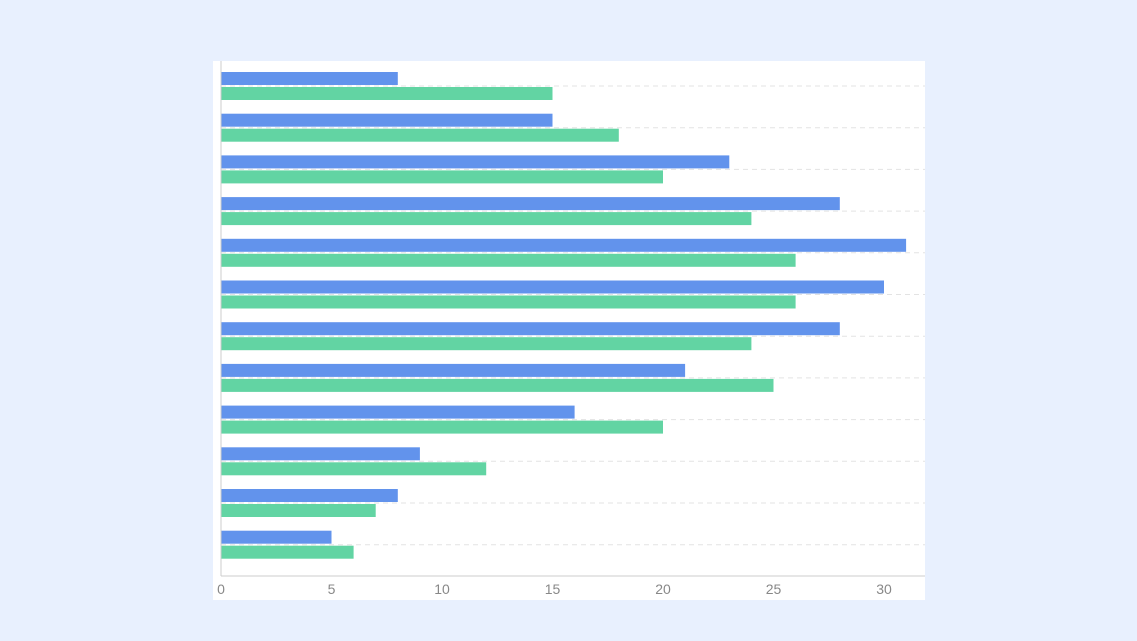  Describe the element at coordinates (663, 589) in the screenshot. I see `x-tick-label: 20` at that location.